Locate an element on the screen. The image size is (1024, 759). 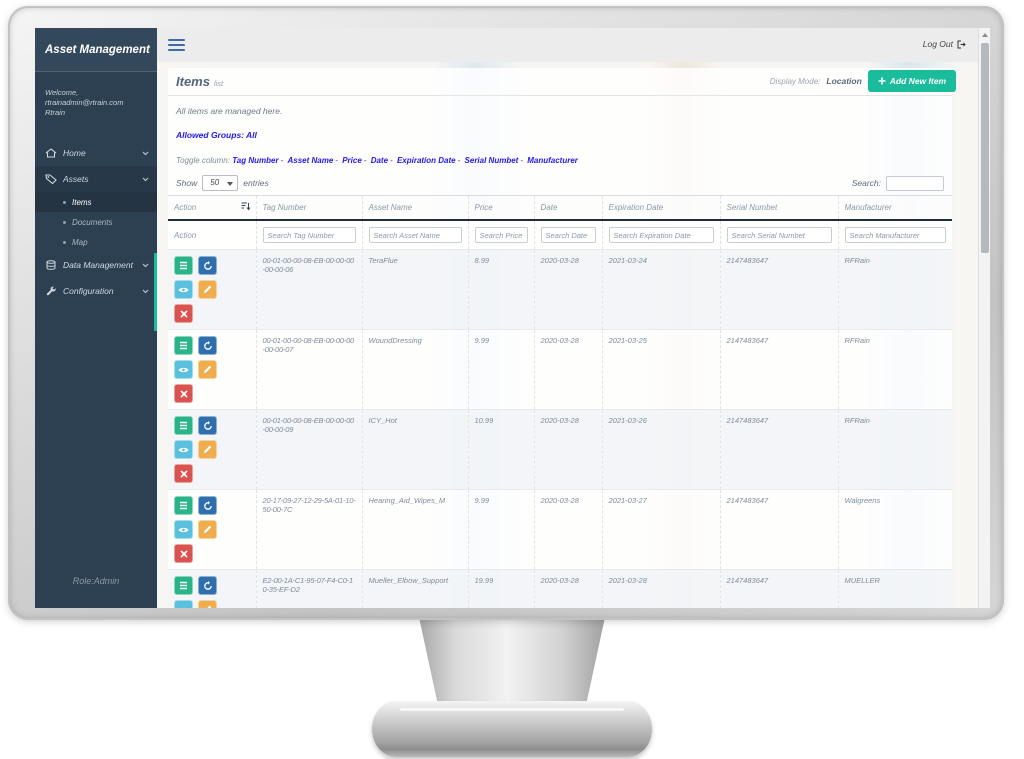
search-tag-number-input is located at coordinates (309, 235).